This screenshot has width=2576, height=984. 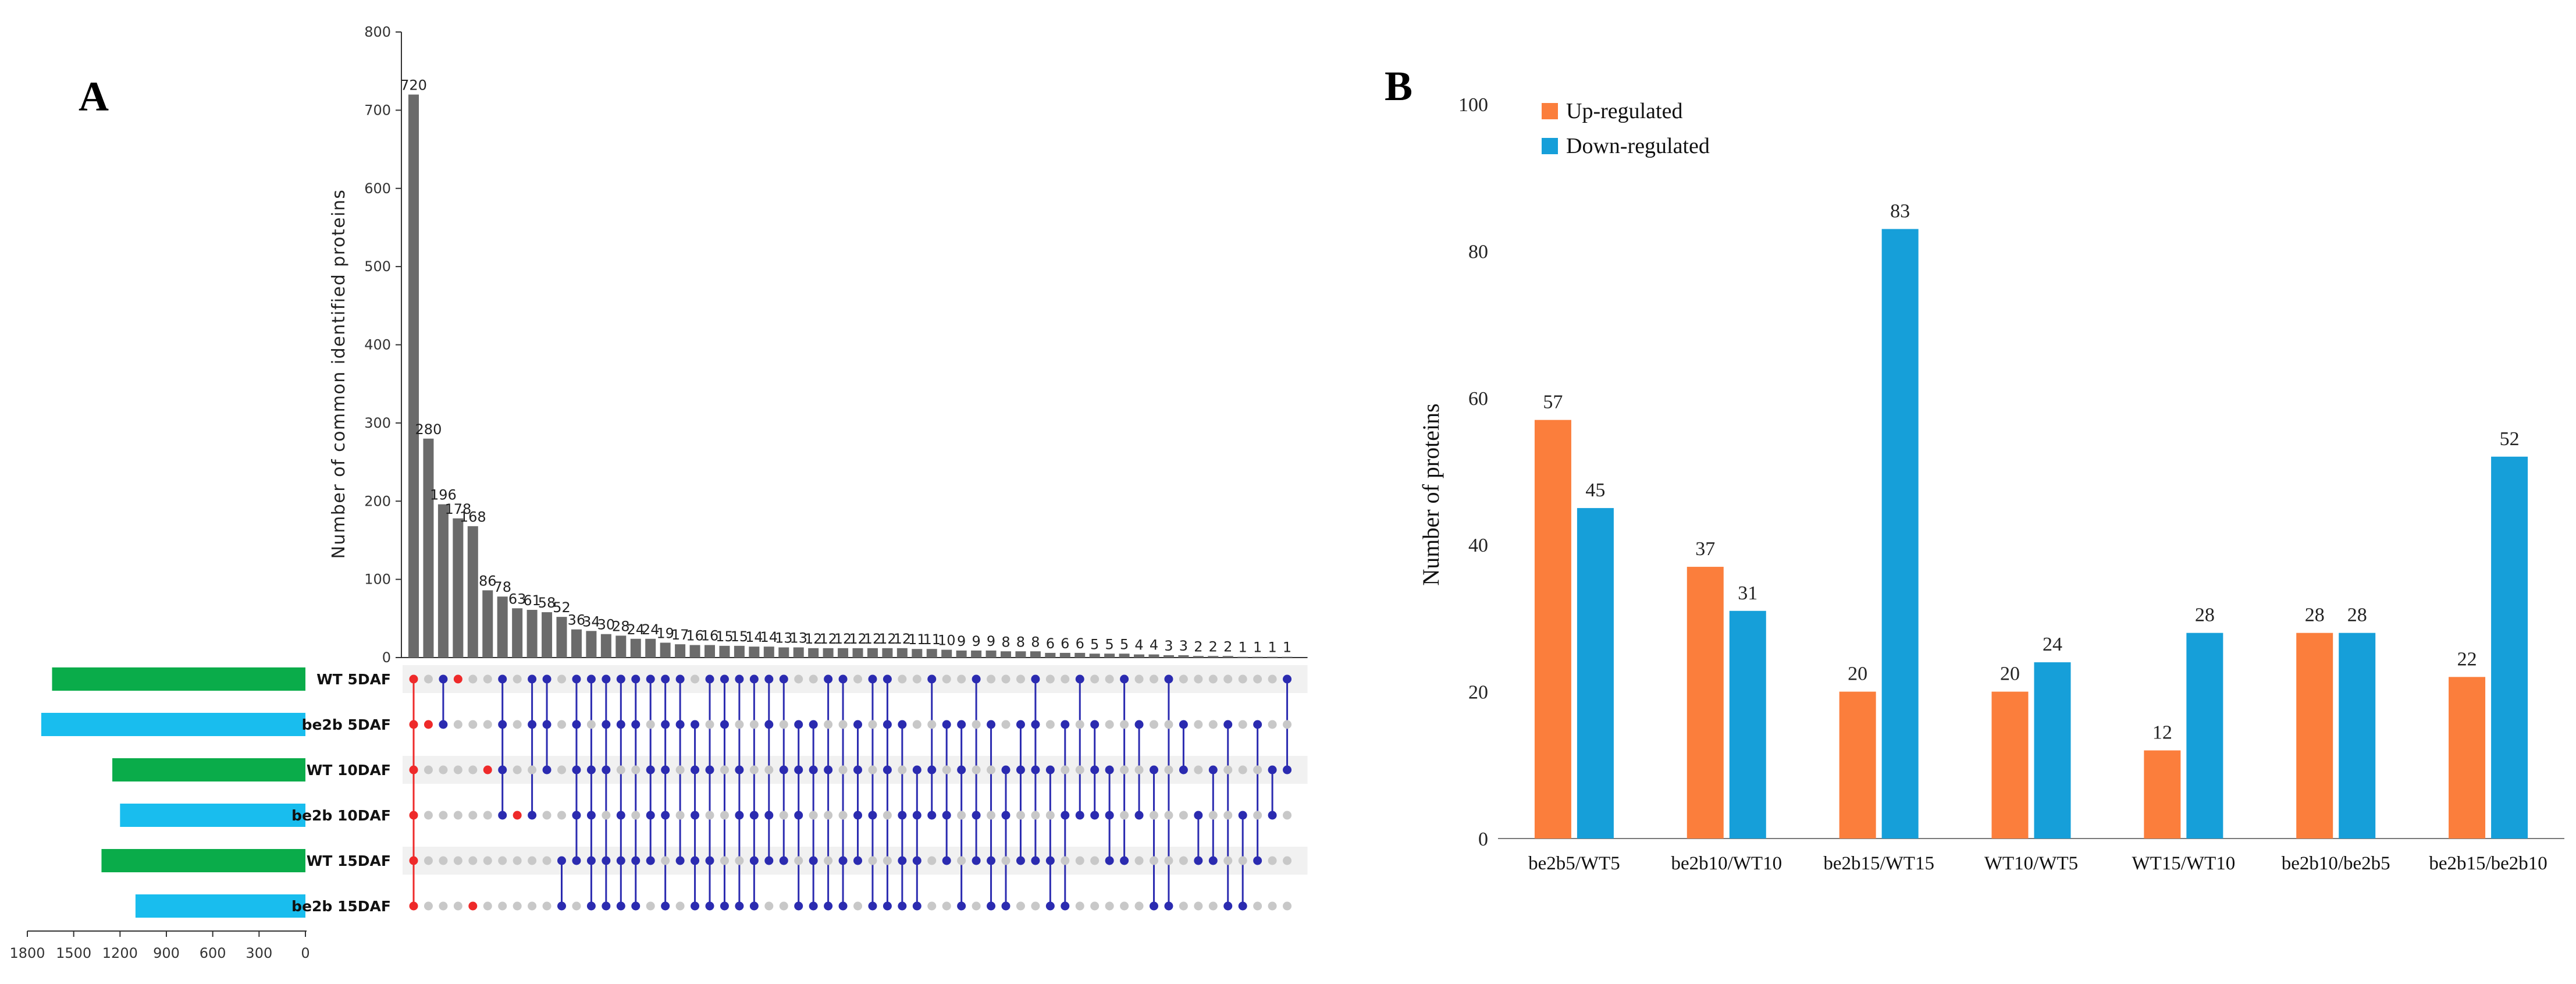 I want to click on set-size-tick-label: 300, so click(x=258, y=953).